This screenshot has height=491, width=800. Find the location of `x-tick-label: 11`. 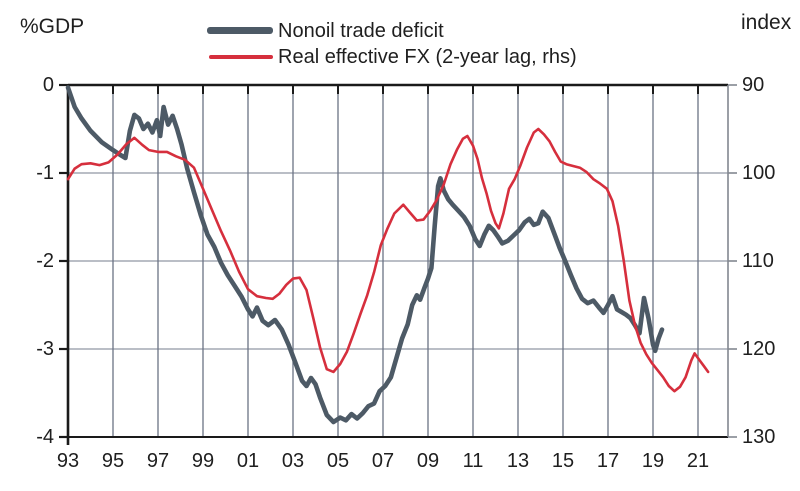

x-tick-label: 11 is located at coordinates (473, 461).